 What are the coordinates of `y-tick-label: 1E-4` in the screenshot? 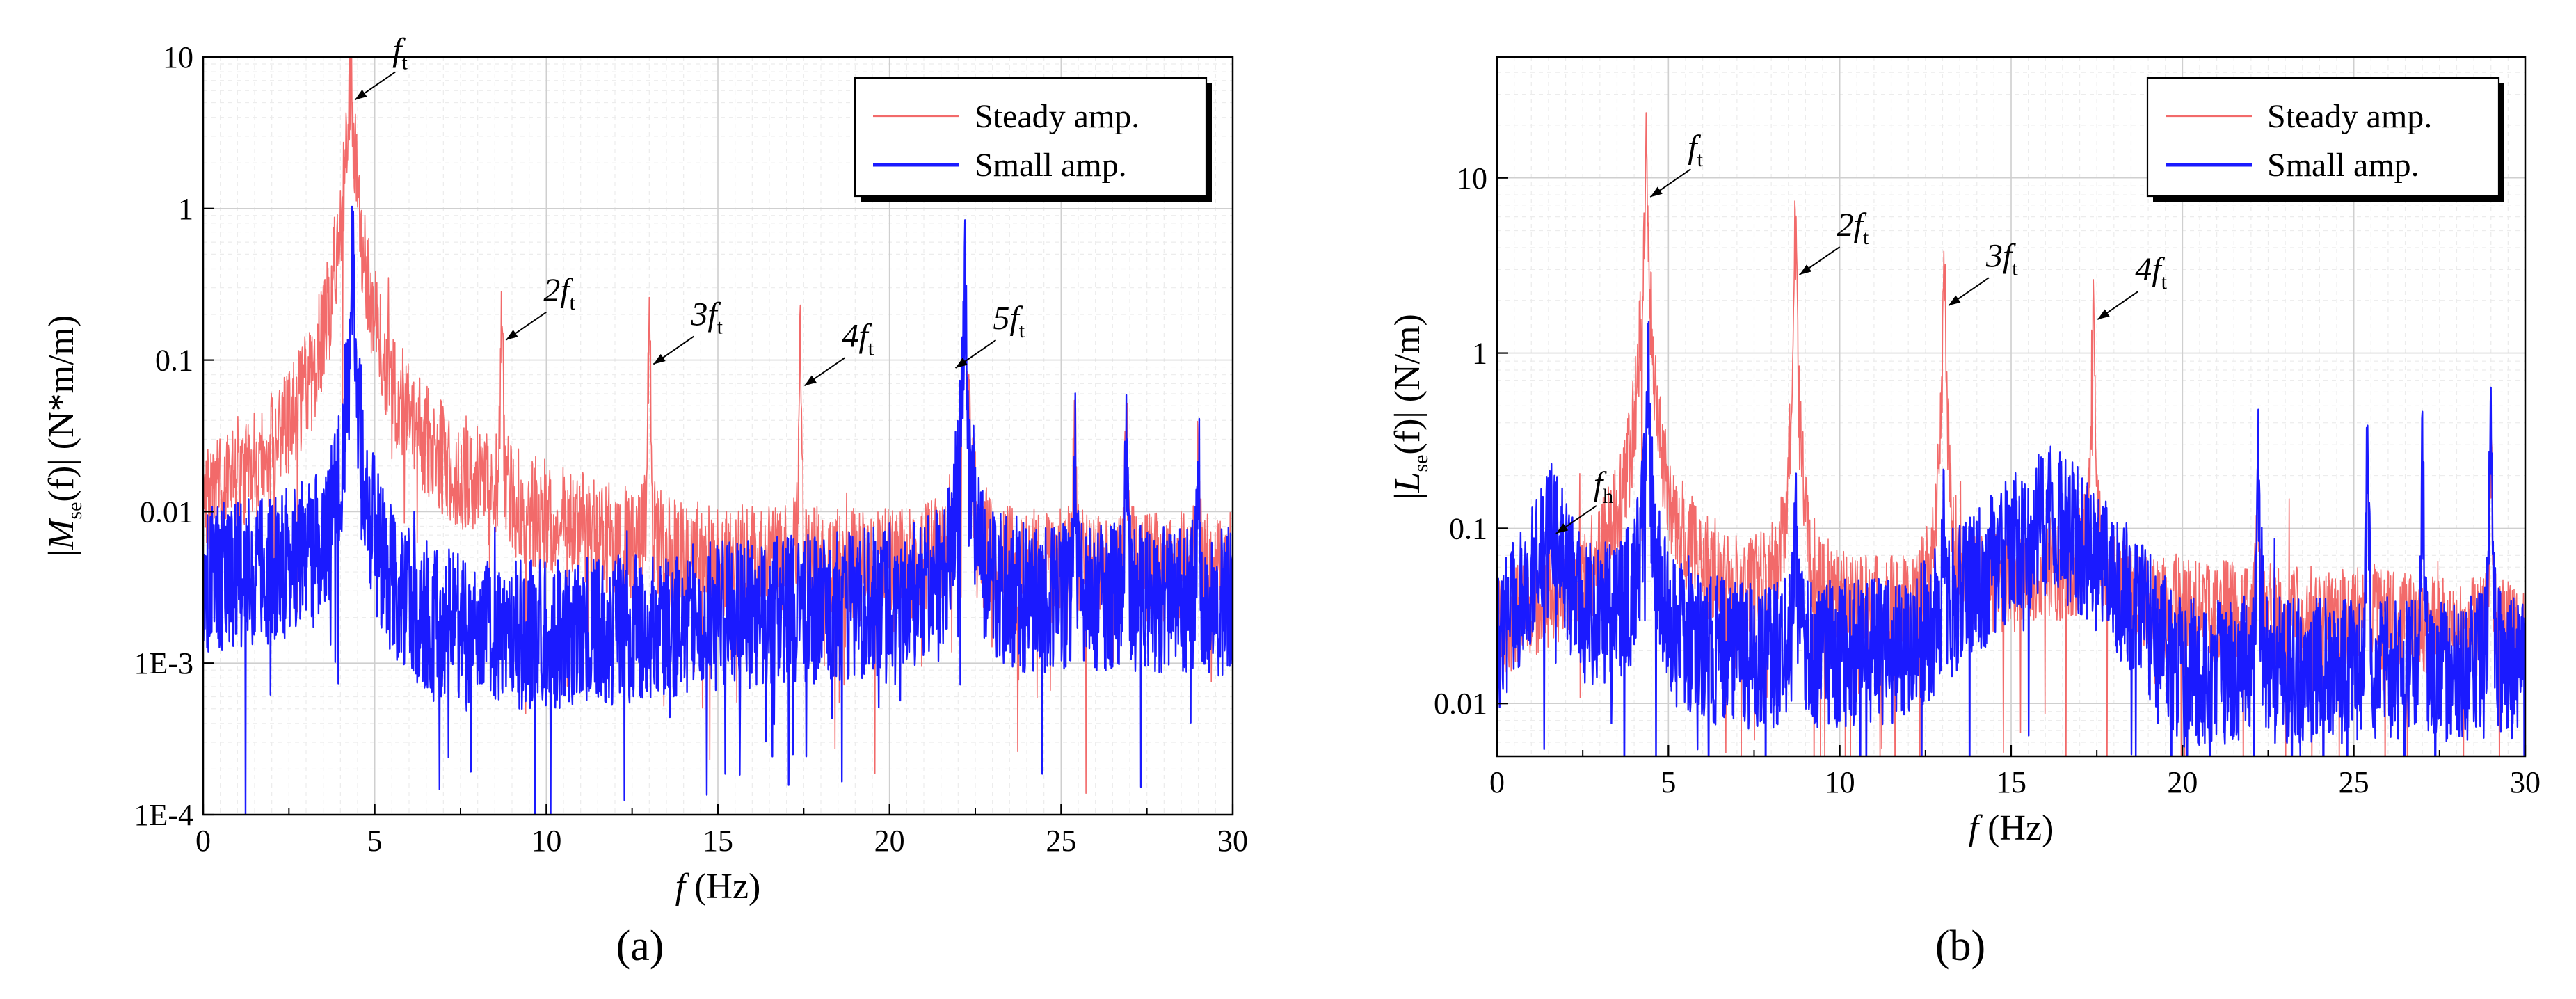 It's located at (163, 815).